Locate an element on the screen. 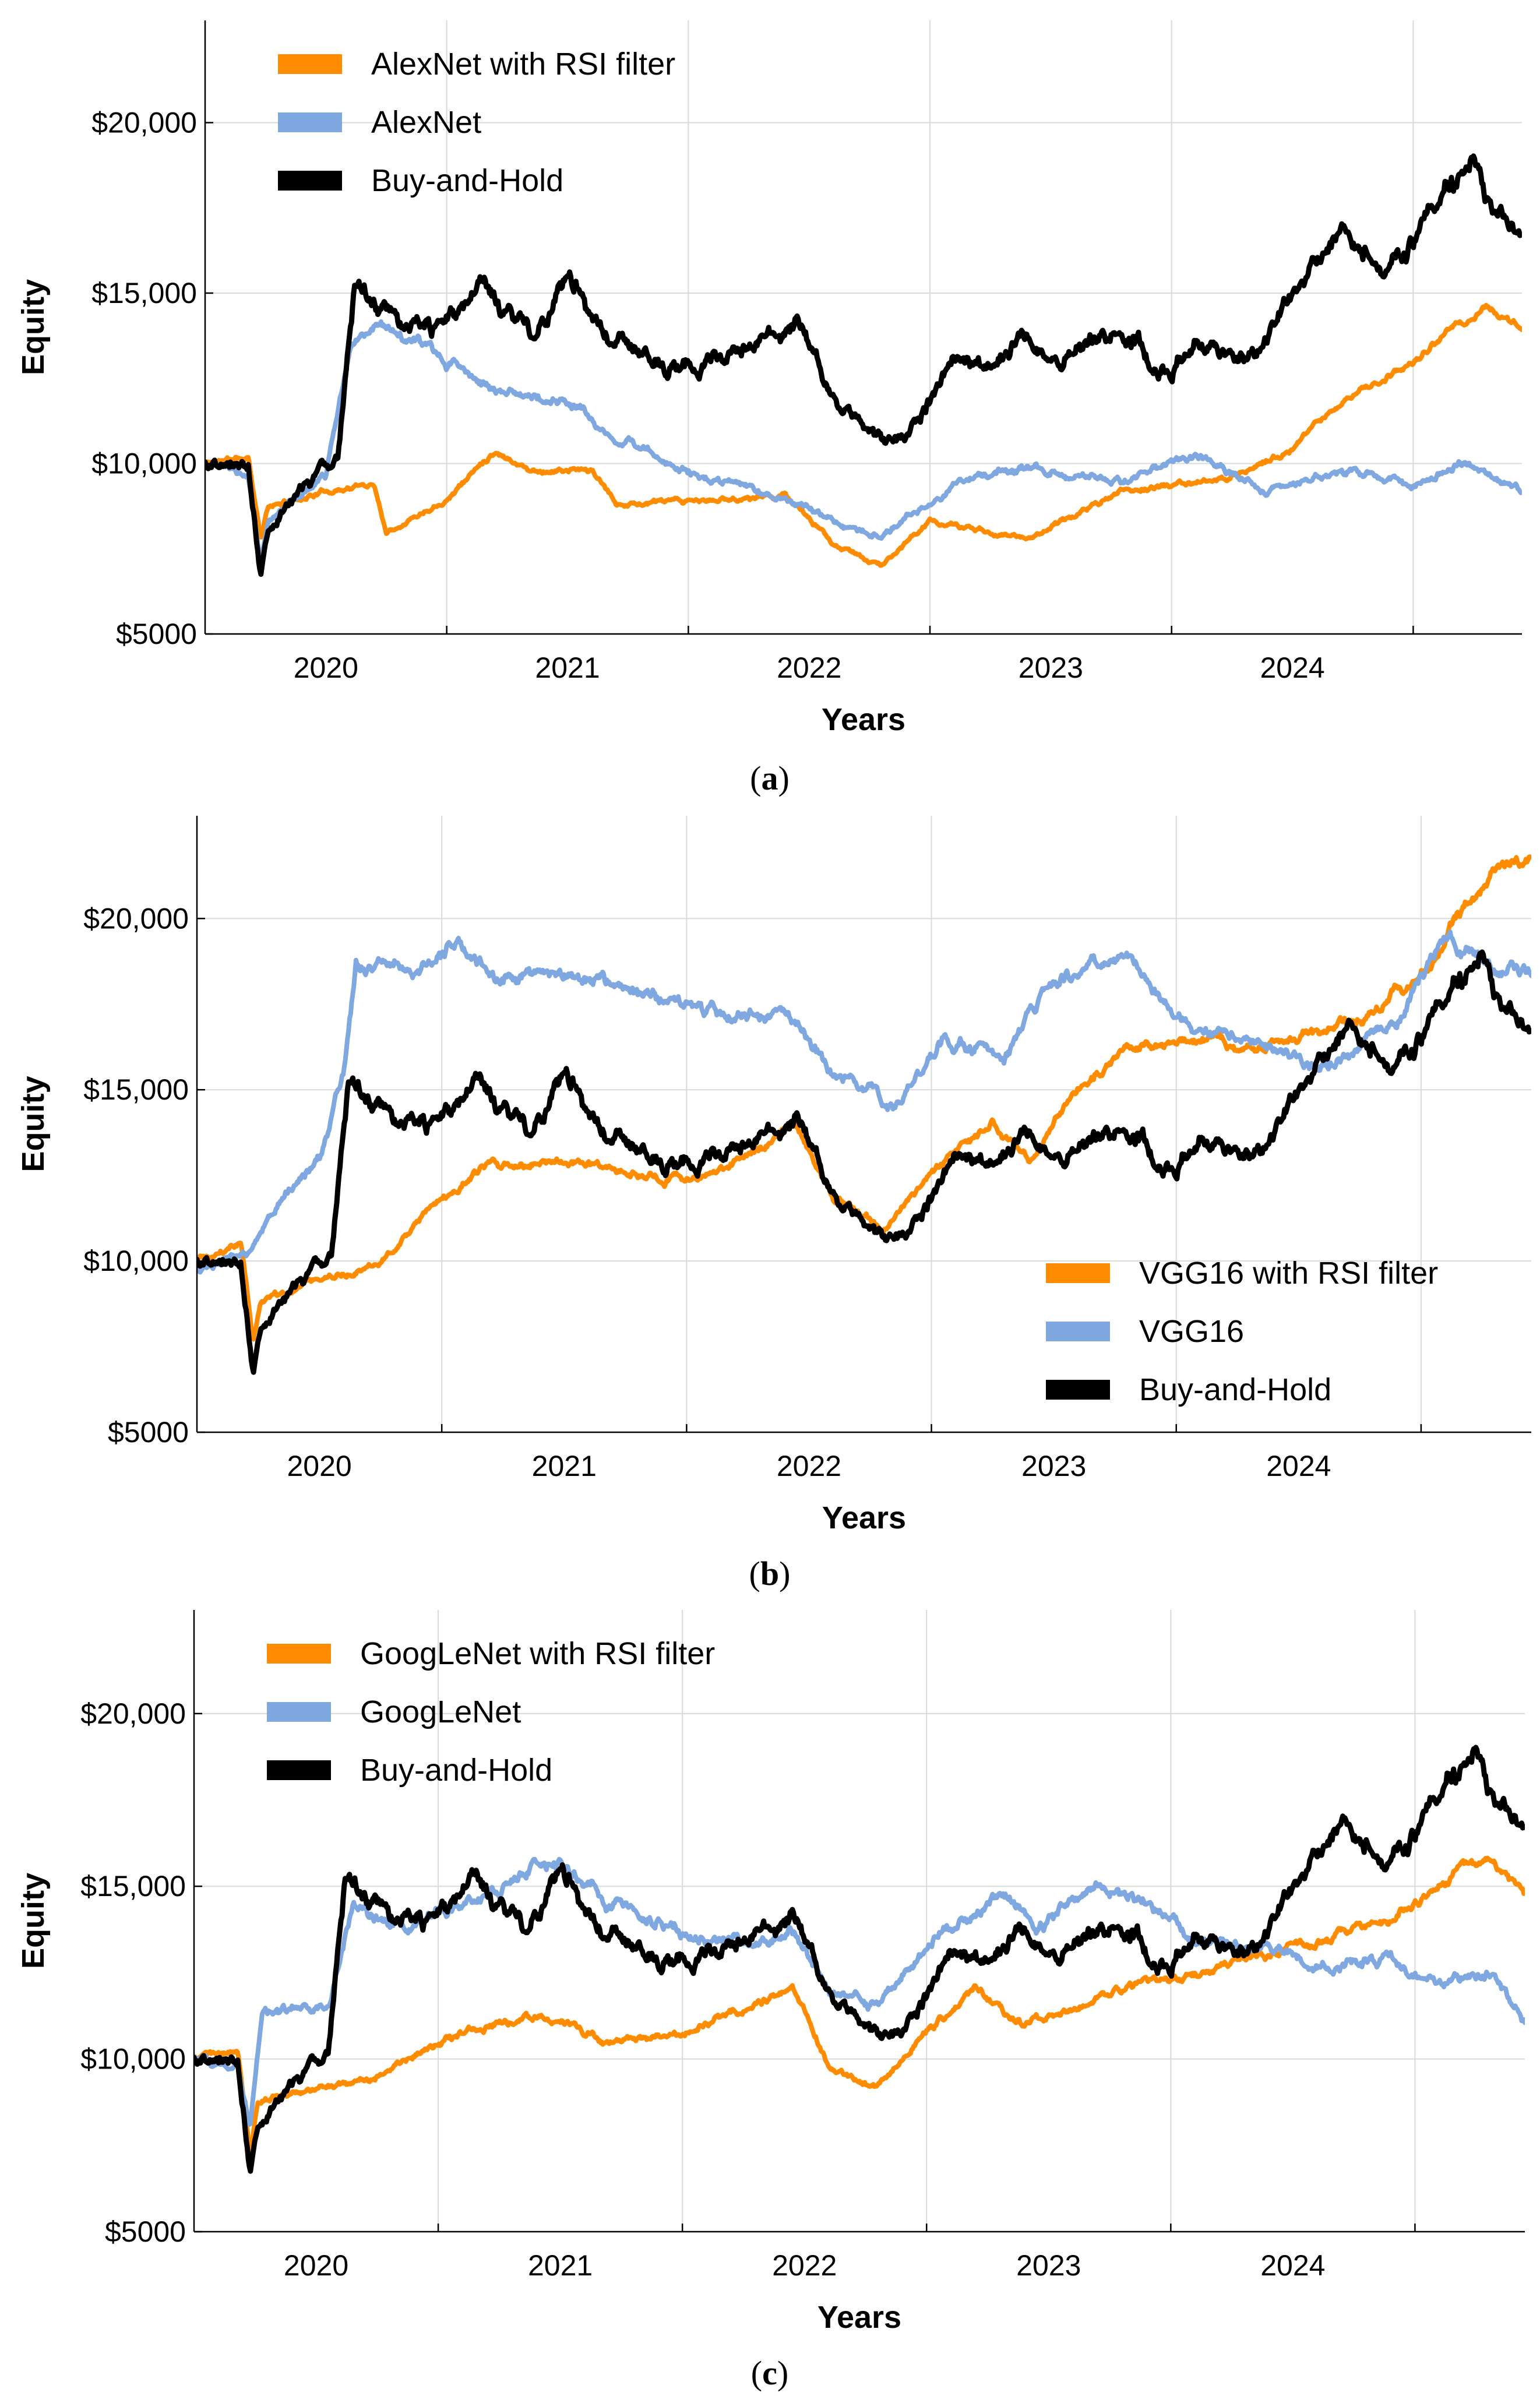  panel-caption: (a) is located at coordinates (770, 778).